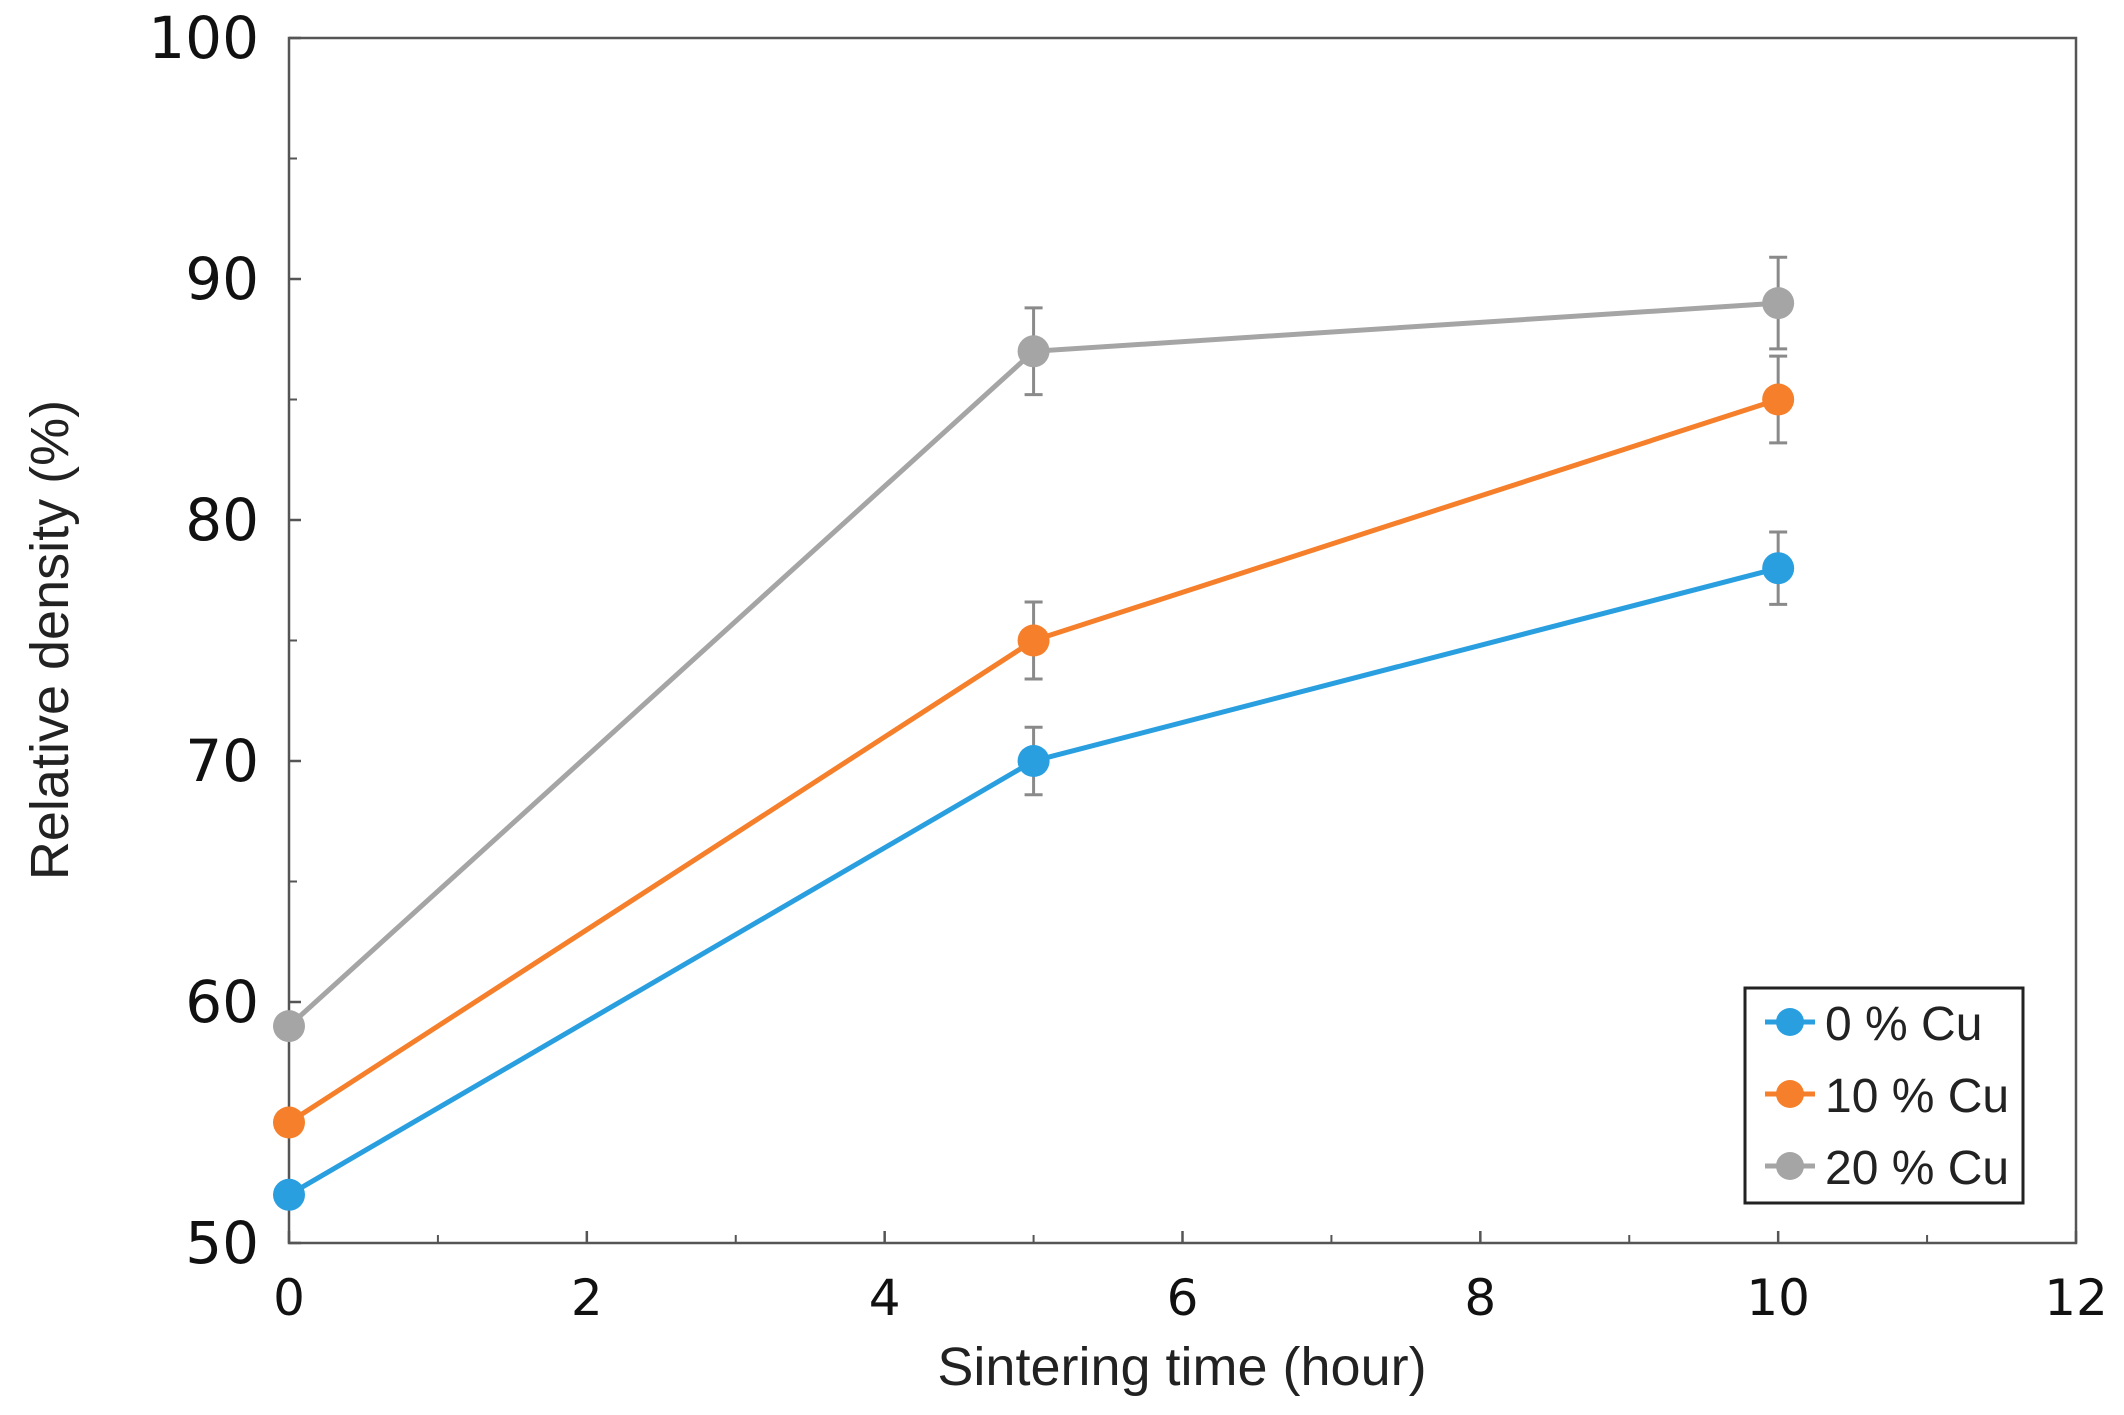 The height and width of the screenshot is (1415, 2124). What do you see at coordinates (1790, 1022) in the screenshot?
I see `legend-marker-0-cu` at bounding box center [1790, 1022].